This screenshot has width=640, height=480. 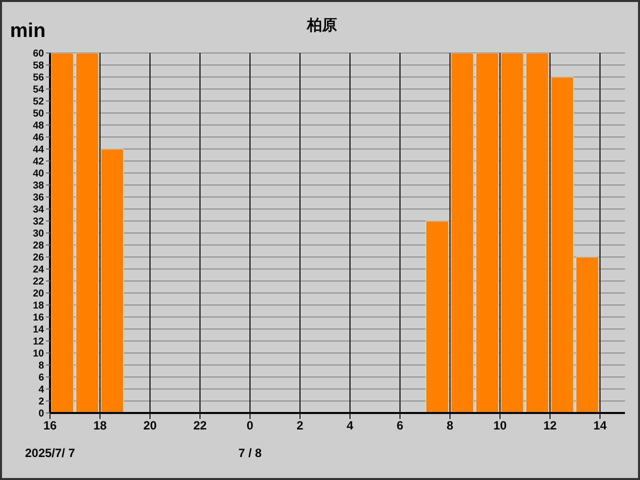 What do you see at coordinates (38, 114) in the screenshot?
I see `y-tick-label: 50` at bounding box center [38, 114].